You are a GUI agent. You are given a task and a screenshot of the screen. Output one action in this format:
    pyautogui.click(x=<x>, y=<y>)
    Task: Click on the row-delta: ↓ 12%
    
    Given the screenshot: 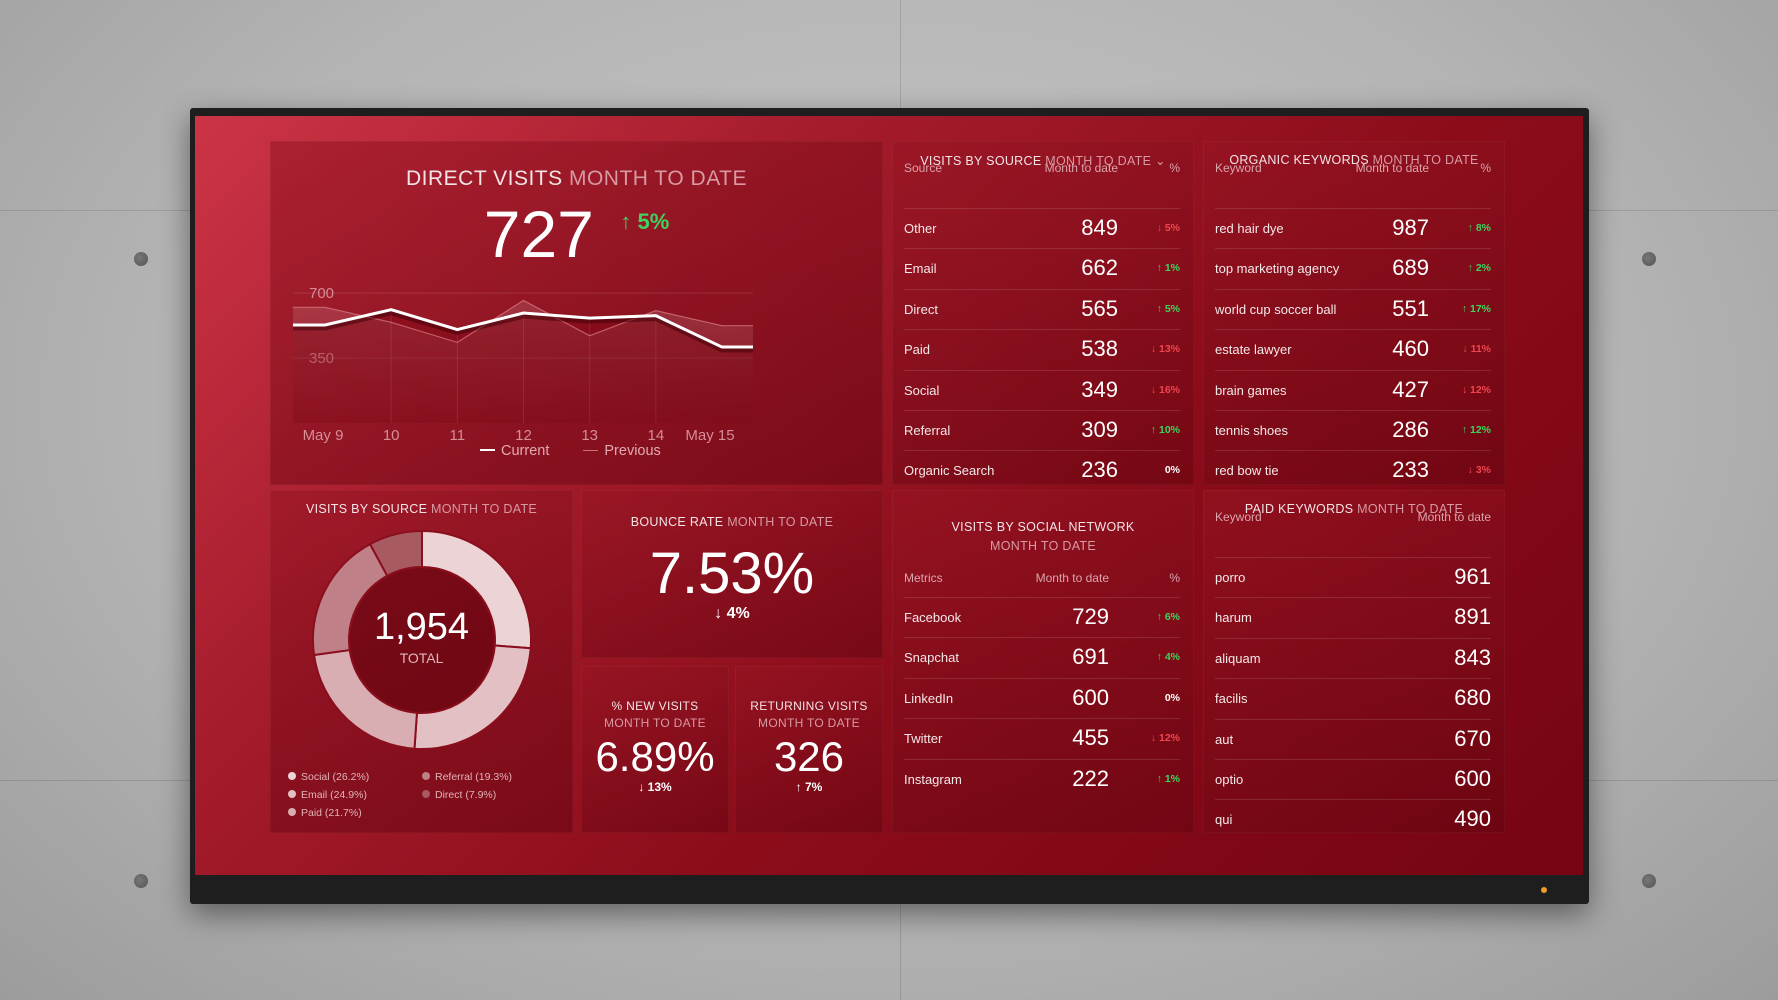 What is the action you would take?
    pyautogui.click(x=1476, y=390)
    